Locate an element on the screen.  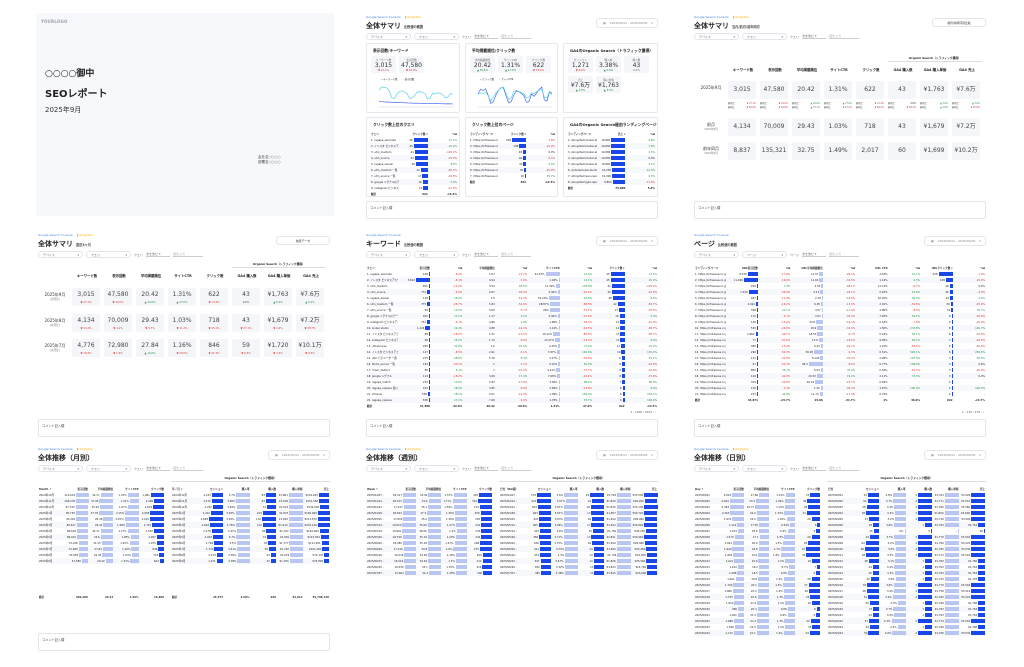
column-header: 日付 is located at coordinates (831, 489).